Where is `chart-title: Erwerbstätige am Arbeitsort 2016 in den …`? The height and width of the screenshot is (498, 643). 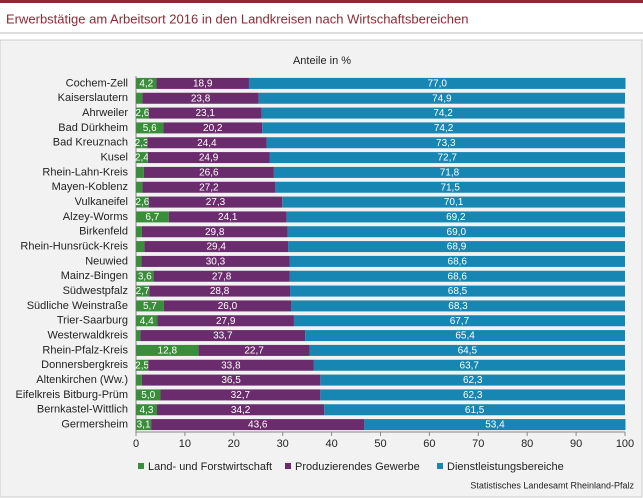
chart-title: Erwerbstätige am Arbeitsort 2016 in den … is located at coordinates (237, 18).